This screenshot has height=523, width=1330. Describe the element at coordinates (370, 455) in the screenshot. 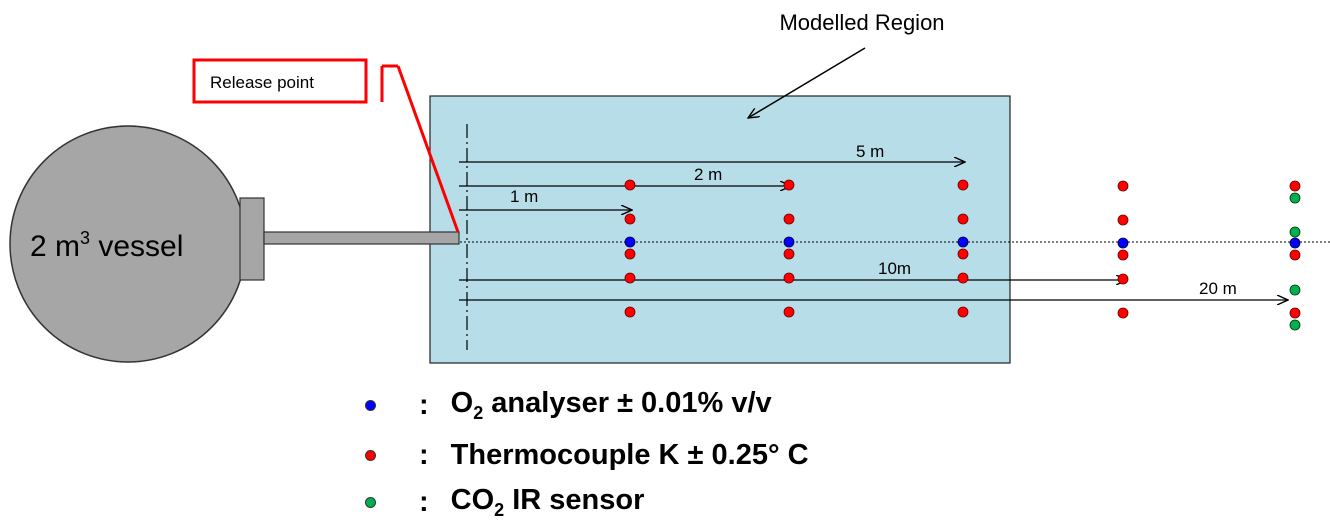

I see `thermocouple-legend-dot` at that location.